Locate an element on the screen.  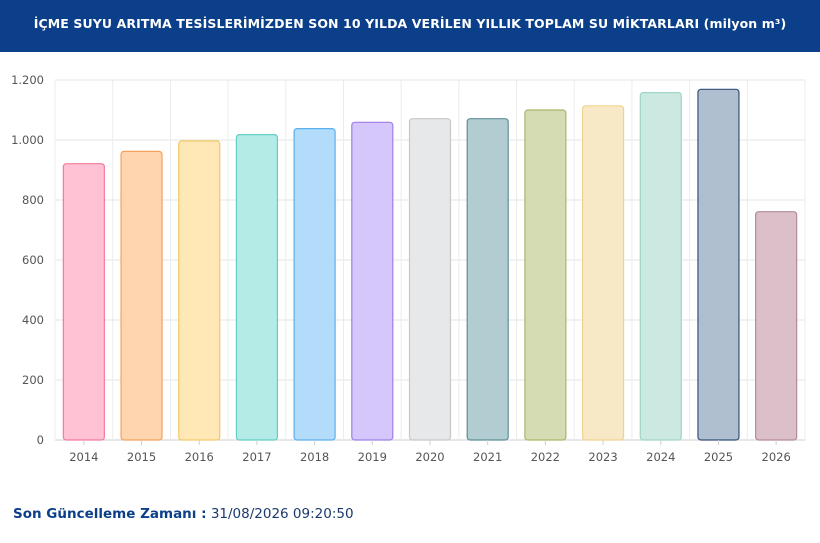
header-bar is located at coordinates (410, 26).